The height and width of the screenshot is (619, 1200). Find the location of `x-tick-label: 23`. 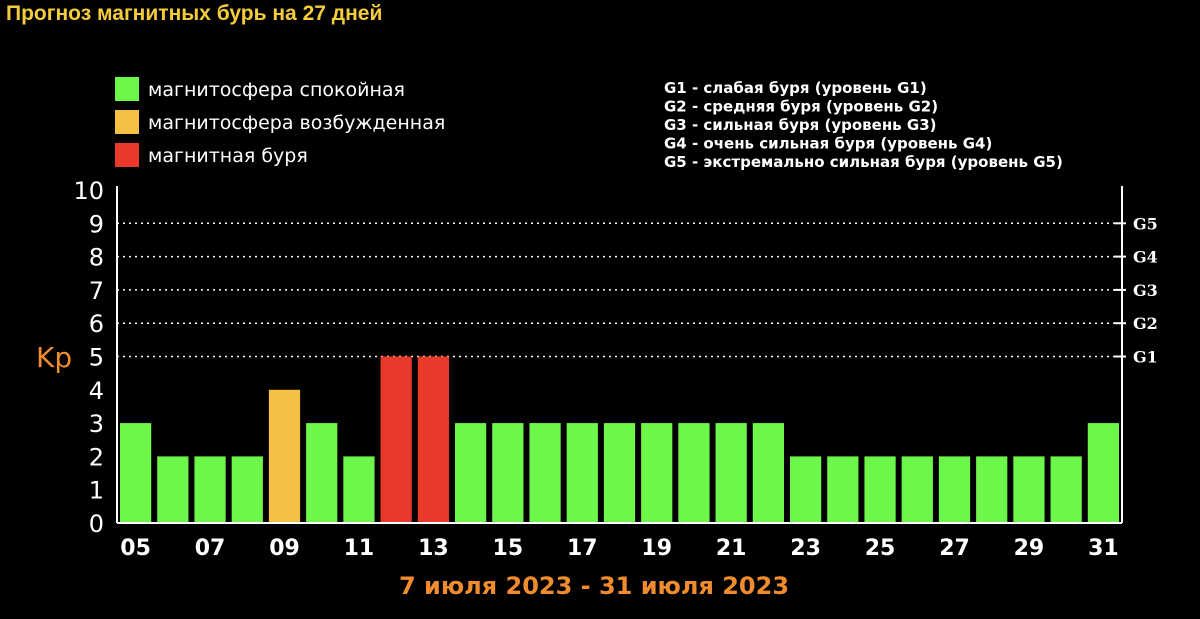

x-tick-label: 23 is located at coordinates (805, 548).